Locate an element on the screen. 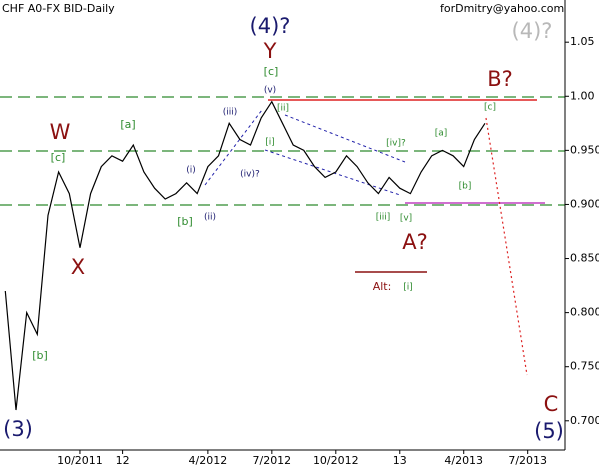 This screenshot has width=599, height=467. wave-label: B? is located at coordinates (500, 79).